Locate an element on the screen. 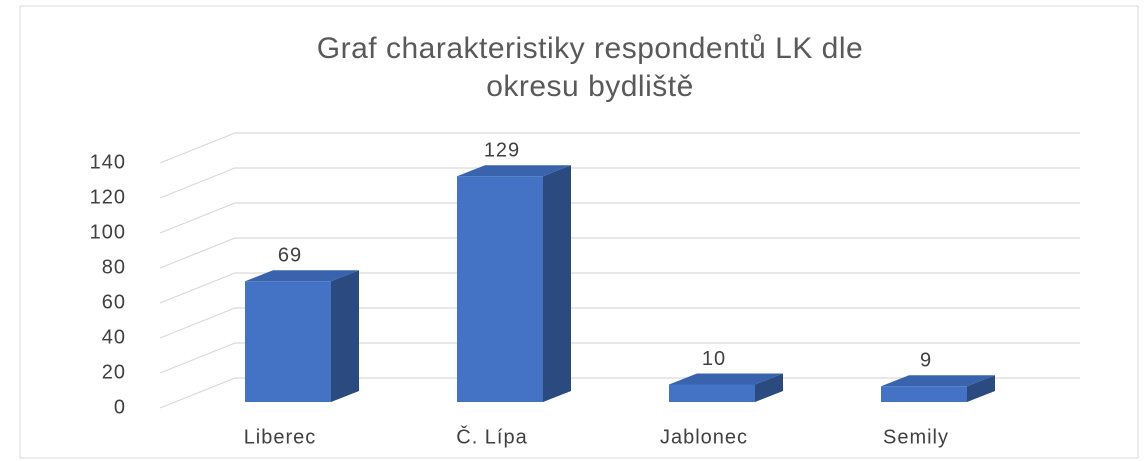 This screenshot has width=1146, height=461. y-tick-label: 120 is located at coordinates (108, 197).